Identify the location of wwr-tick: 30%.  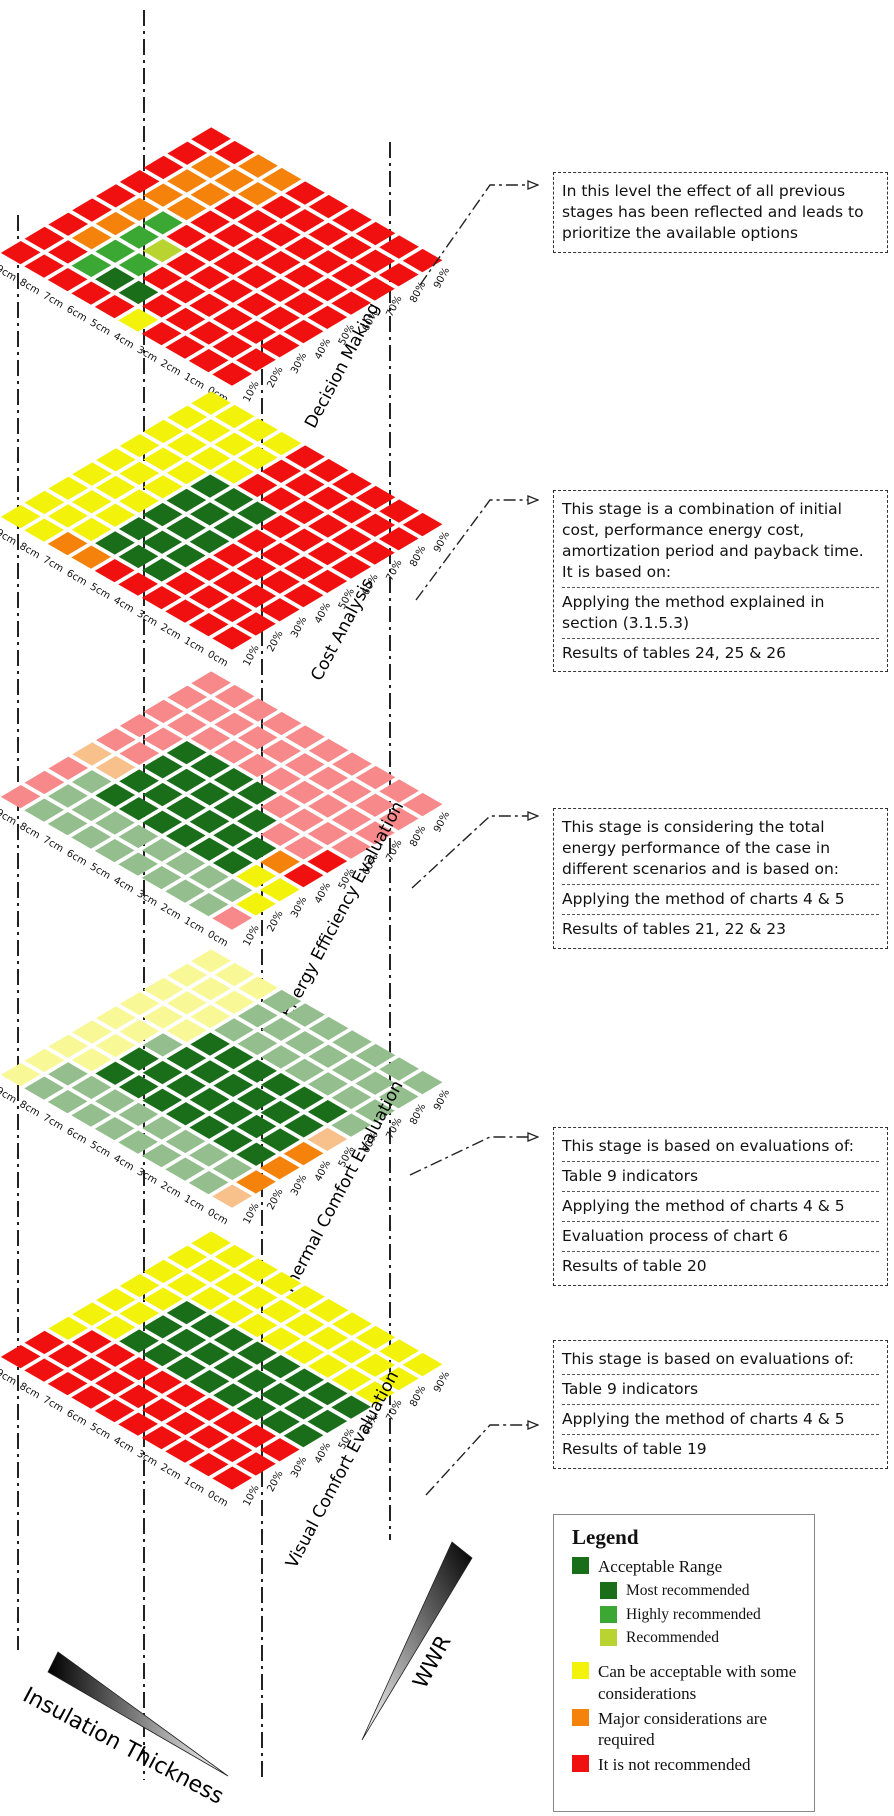
(299, 1467).